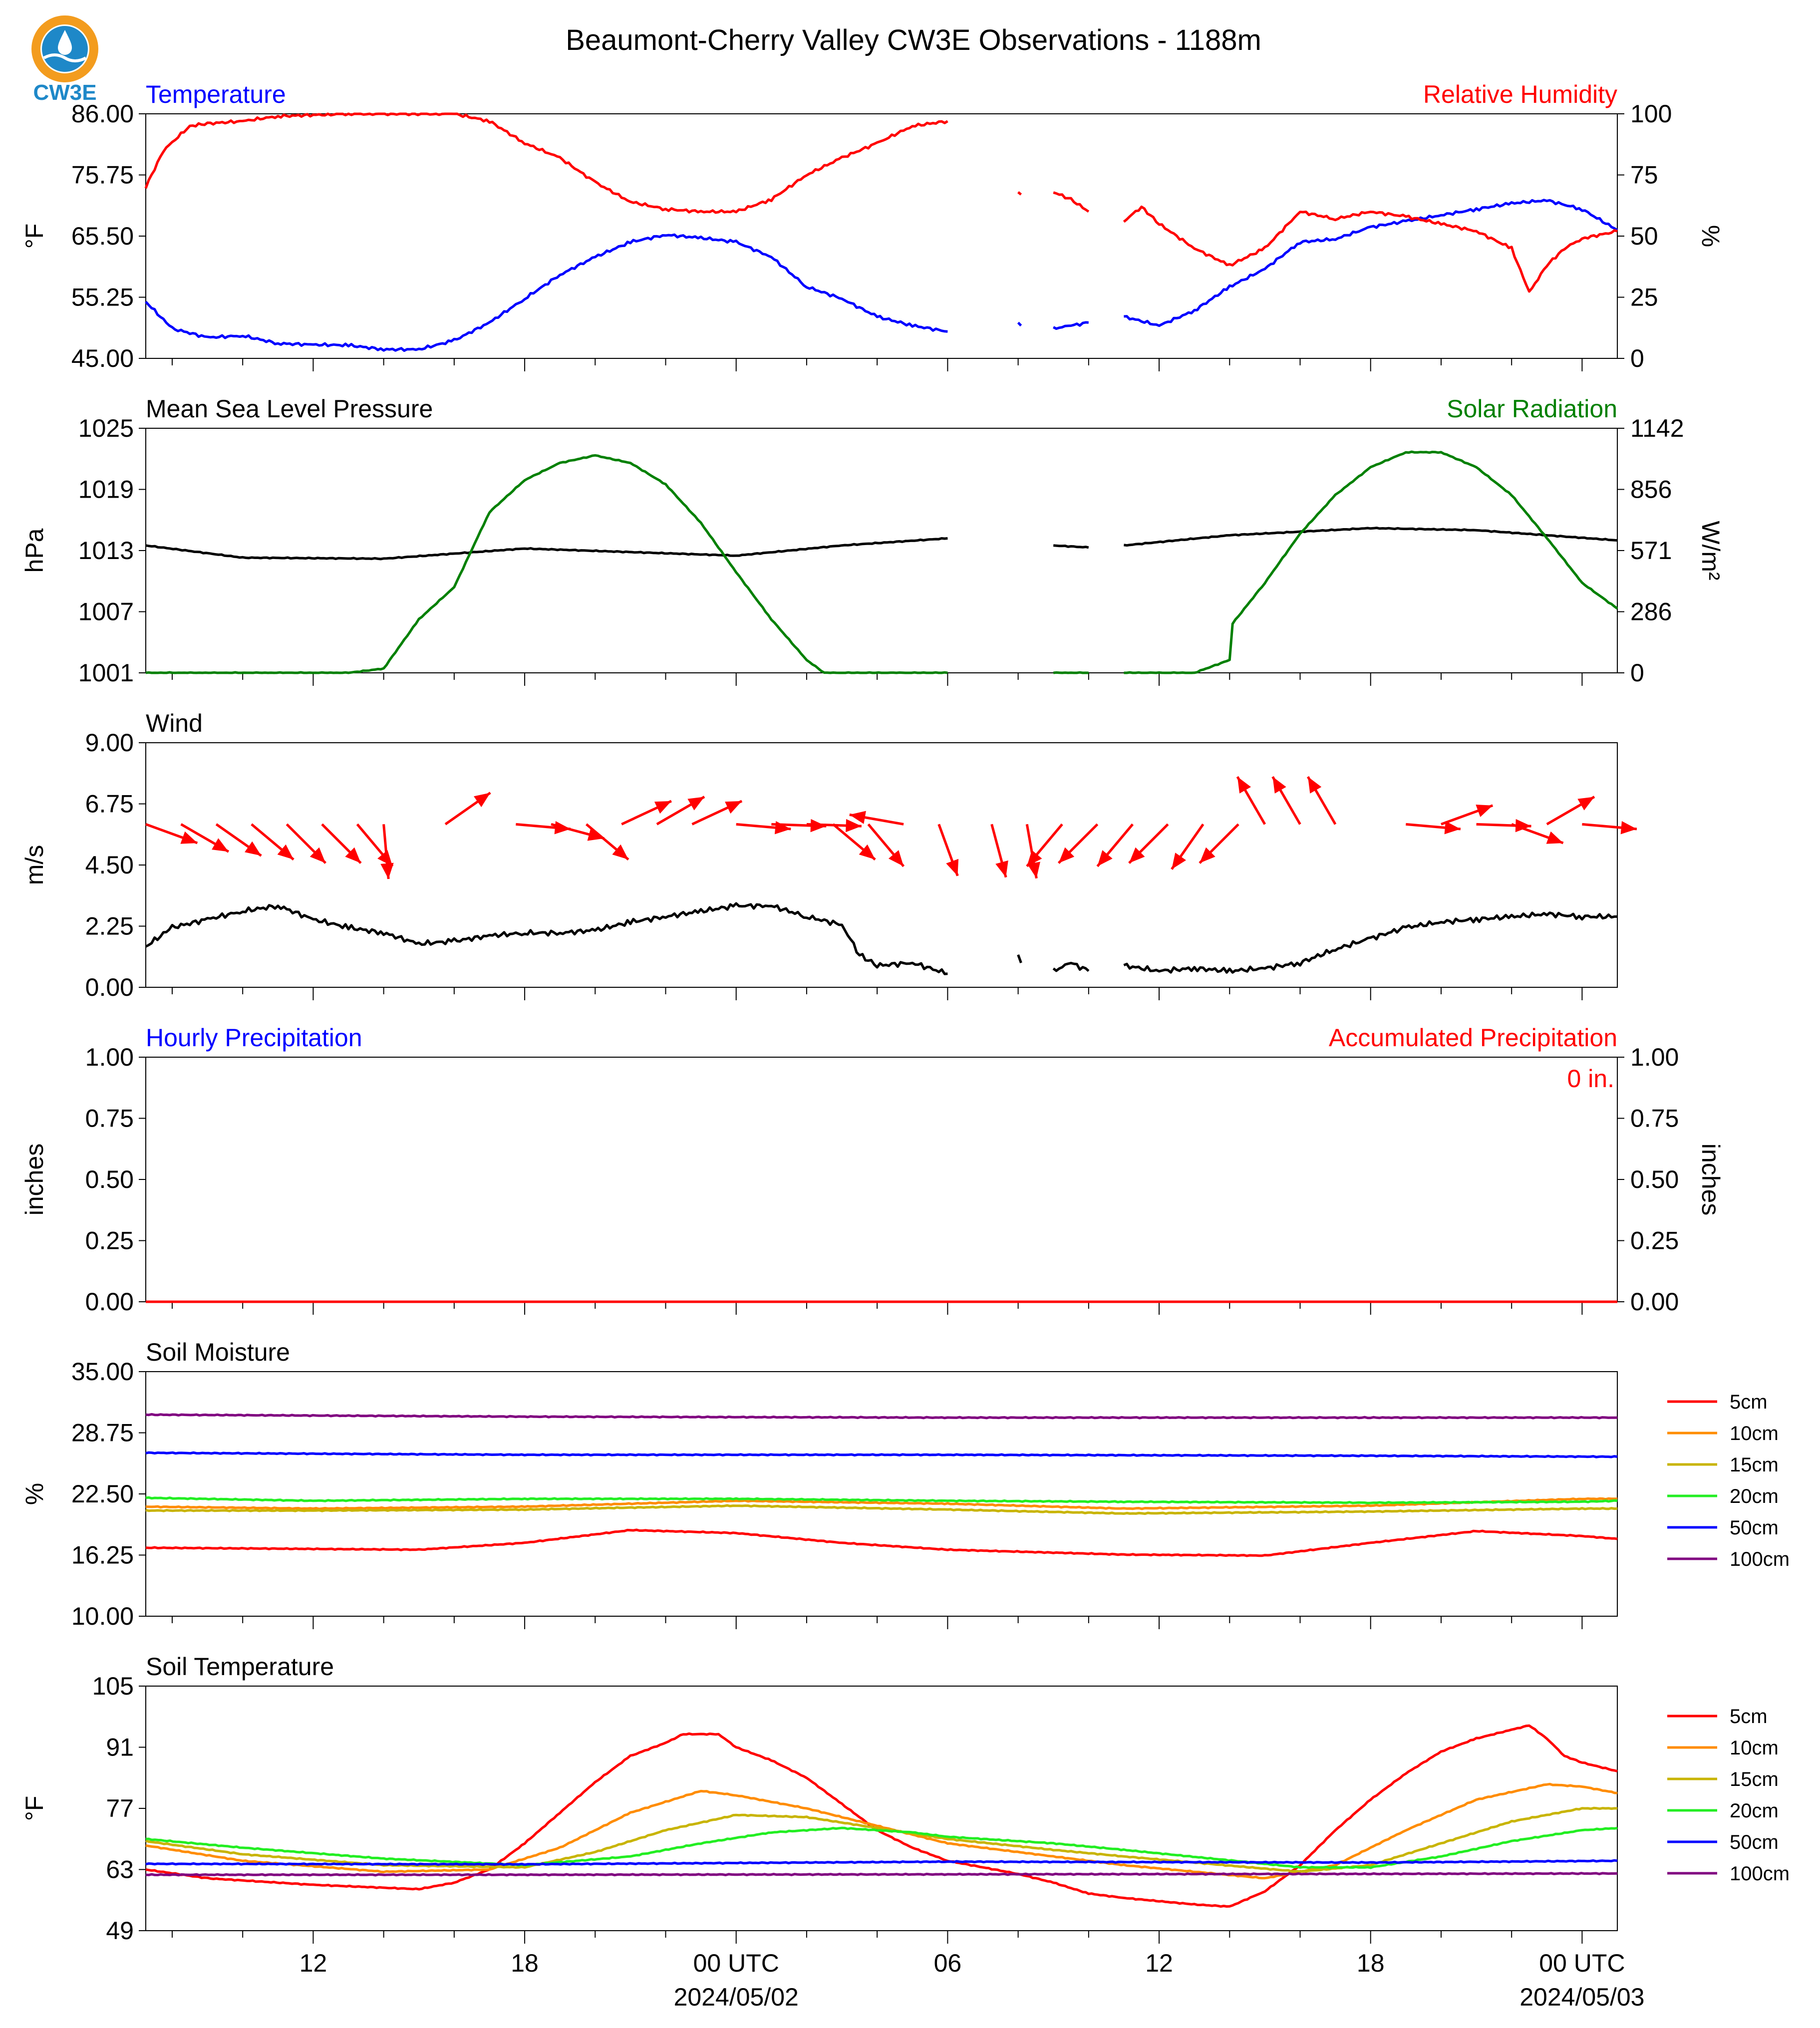  Describe the element at coordinates (106, 551) in the screenshot. I see `y-tick-label: 1013` at that location.